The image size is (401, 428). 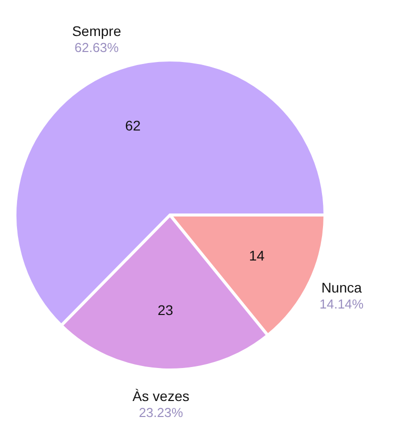 I want to click on text: 23.23%, so click(x=161, y=412).